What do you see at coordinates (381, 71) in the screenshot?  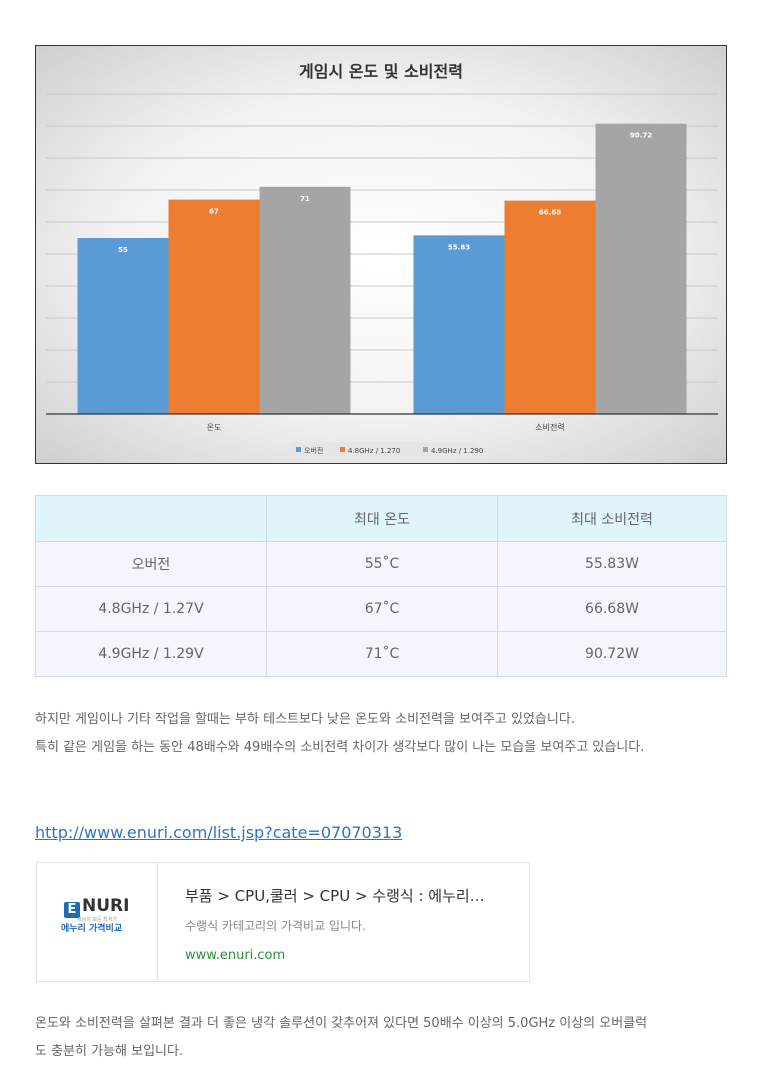 I see `chart-title: 게임시 온도 및 소비전력` at bounding box center [381, 71].